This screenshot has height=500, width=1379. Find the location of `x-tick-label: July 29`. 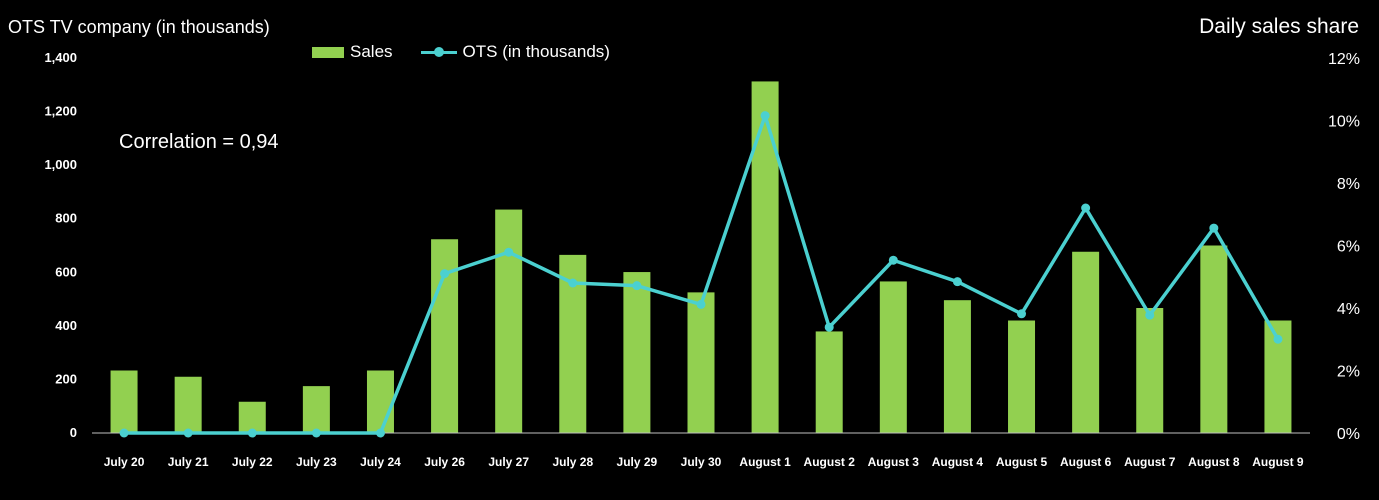

x-tick-label: July 29 is located at coordinates (637, 462).